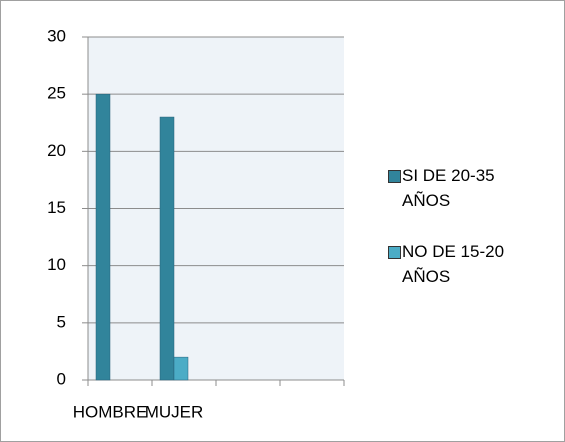  Describe the element at coordinates (174, 411) in the screenshot. I see `x-tick-label: MUJER` at that location.